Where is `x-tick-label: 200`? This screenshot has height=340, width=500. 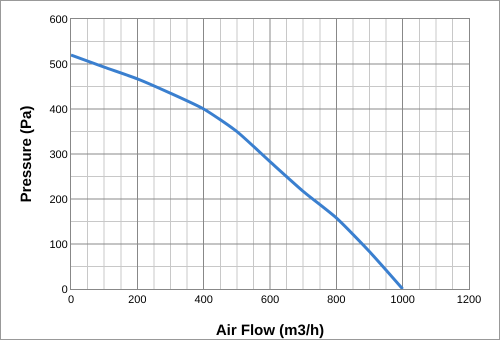
x-tick-label: 200 is located at coordinates (137, 300).